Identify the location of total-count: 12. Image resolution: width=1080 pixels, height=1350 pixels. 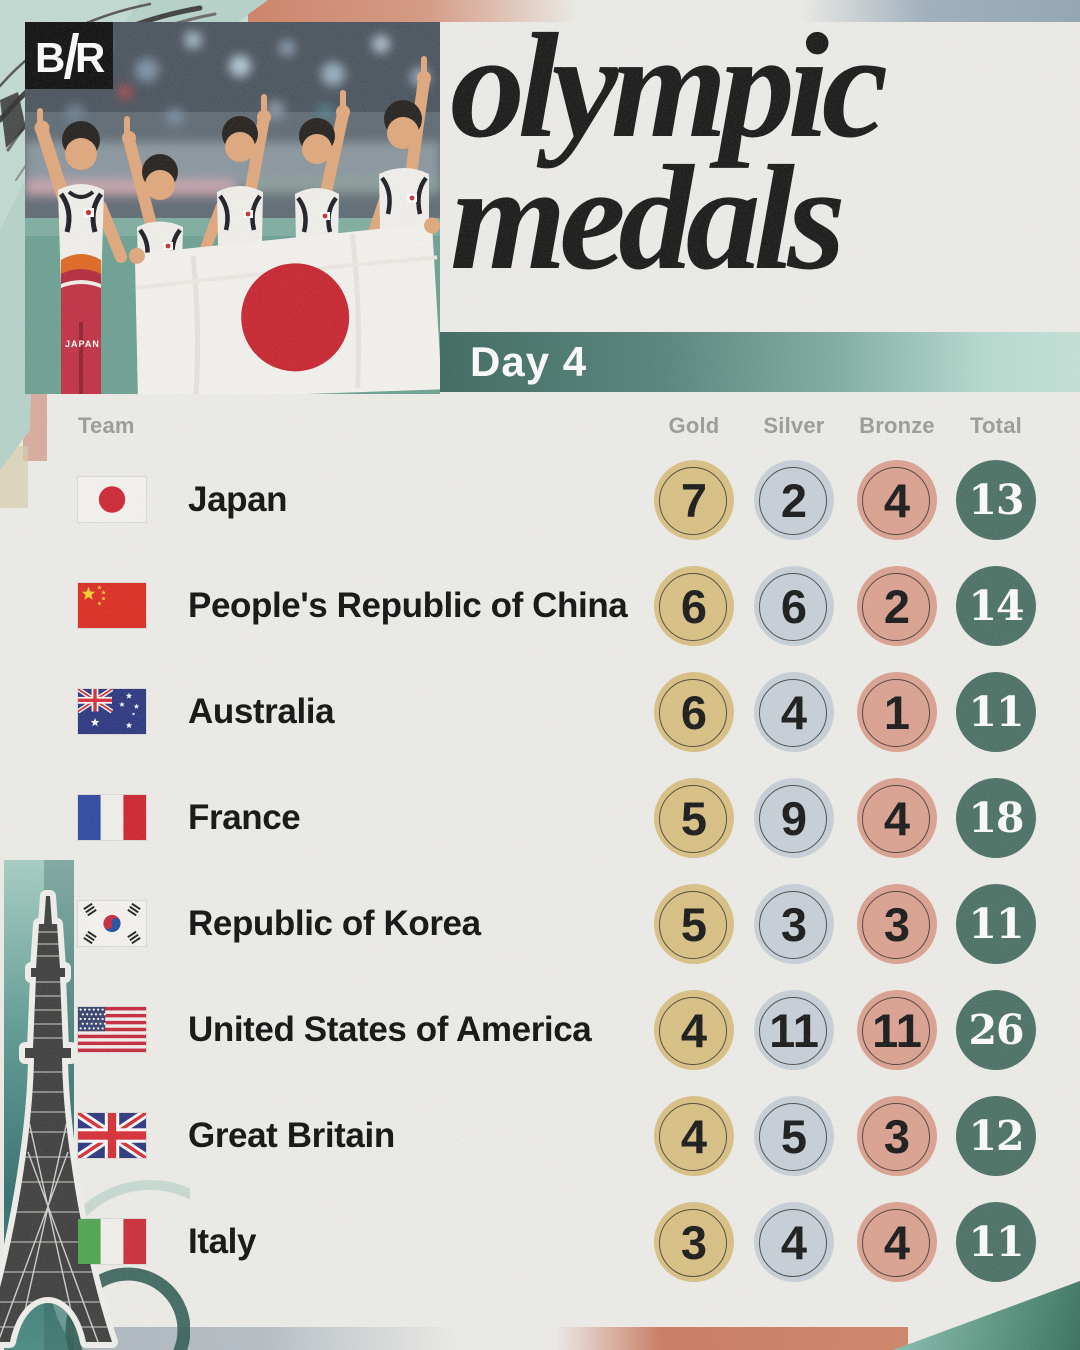
(996, 1136).